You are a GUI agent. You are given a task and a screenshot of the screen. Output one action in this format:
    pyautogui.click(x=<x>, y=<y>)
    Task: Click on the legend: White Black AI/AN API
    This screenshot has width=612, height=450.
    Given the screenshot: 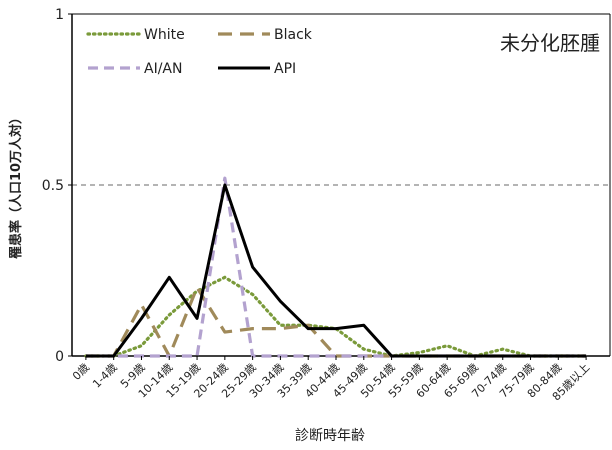 What is the action you would take?
    pyautogui.click(x=200, y=52)
    